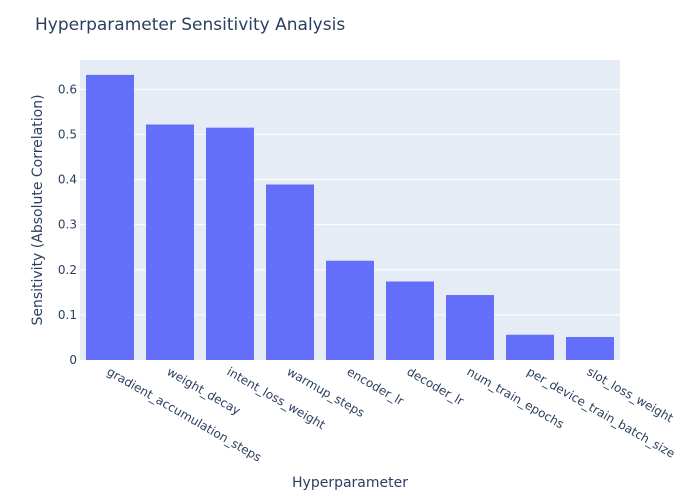 This screenshot has width=700, height=500. What do you see at coordinates (410, 320) in the screenshot?
I see `bar-decoder-lr` at bounding box center [410, 320].